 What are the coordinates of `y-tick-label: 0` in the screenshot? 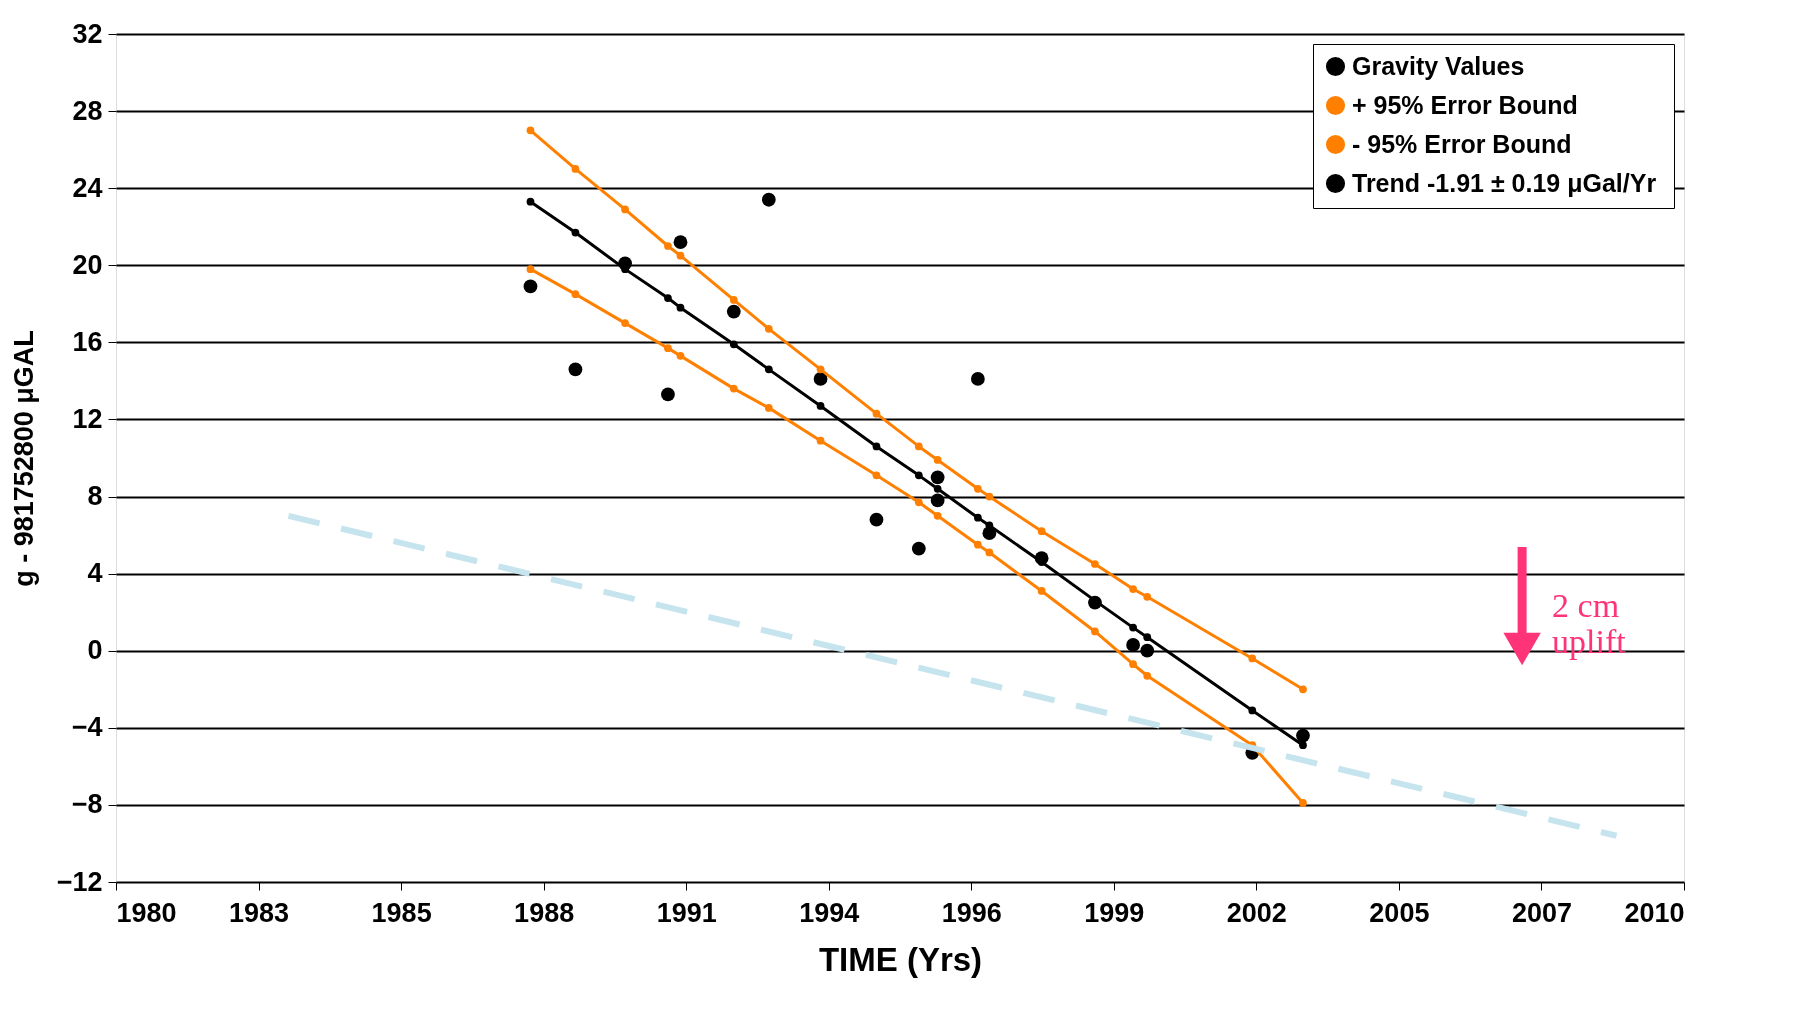 It's located at (95, 650).